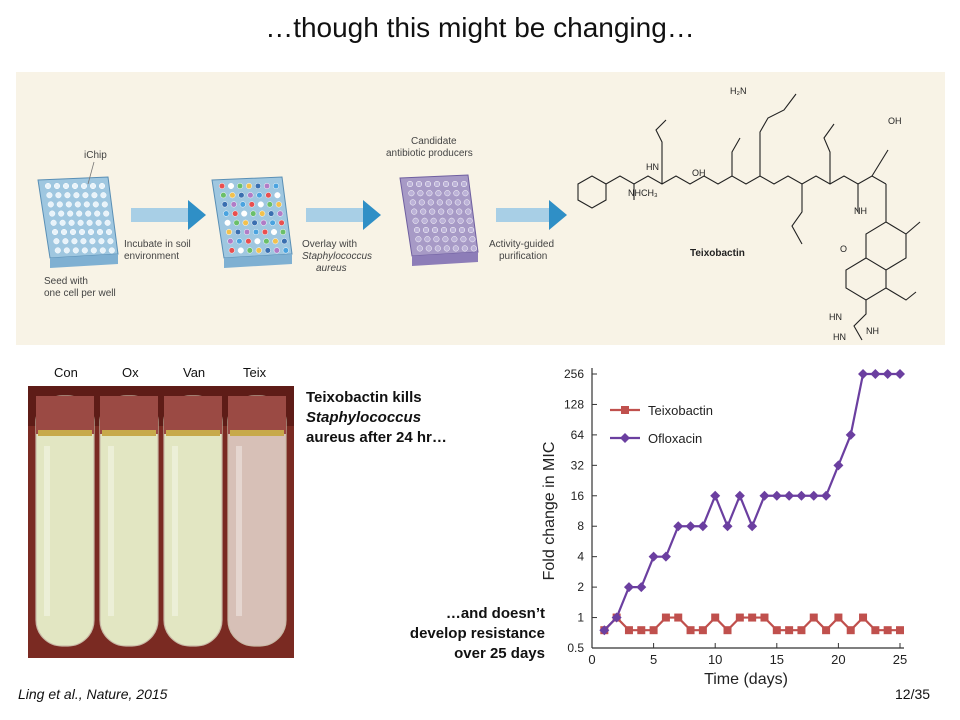 This screenshot has height=720, width=960. I want to click on x-tick-label: 20, so click(838, 659).